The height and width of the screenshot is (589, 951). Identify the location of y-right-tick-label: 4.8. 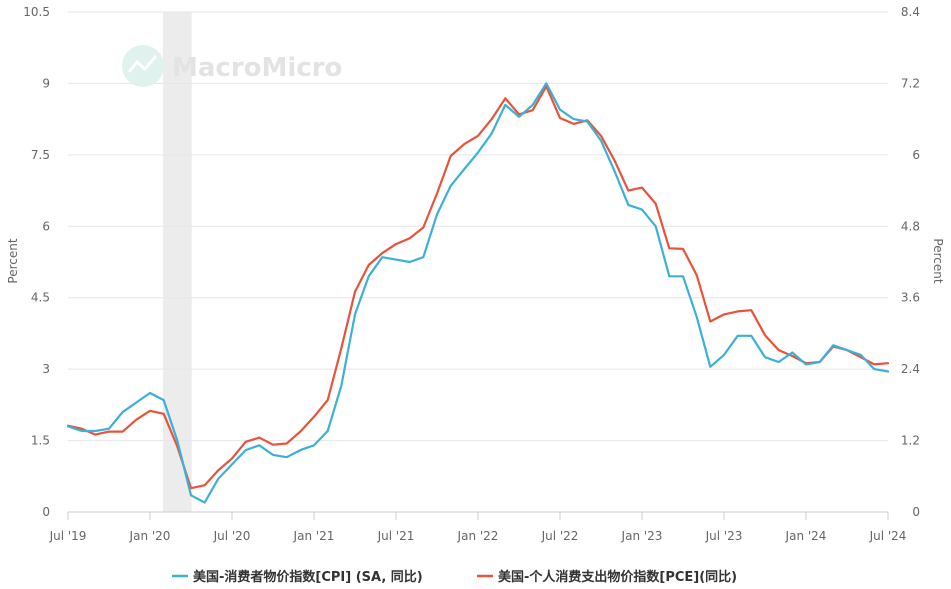
(910, 226).